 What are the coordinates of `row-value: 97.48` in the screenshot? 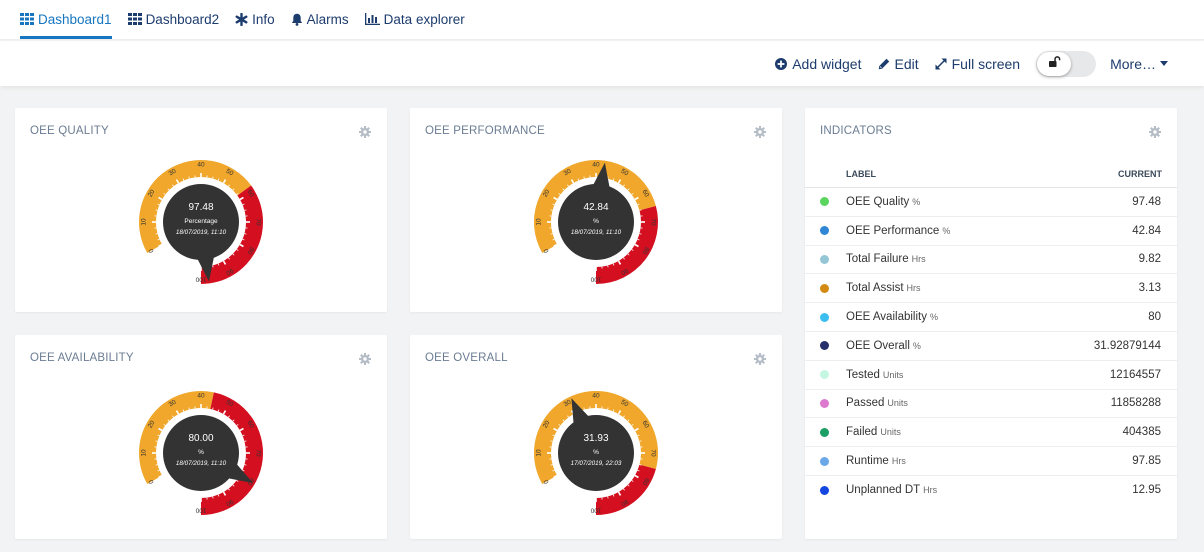 It's located at (1146, 201).